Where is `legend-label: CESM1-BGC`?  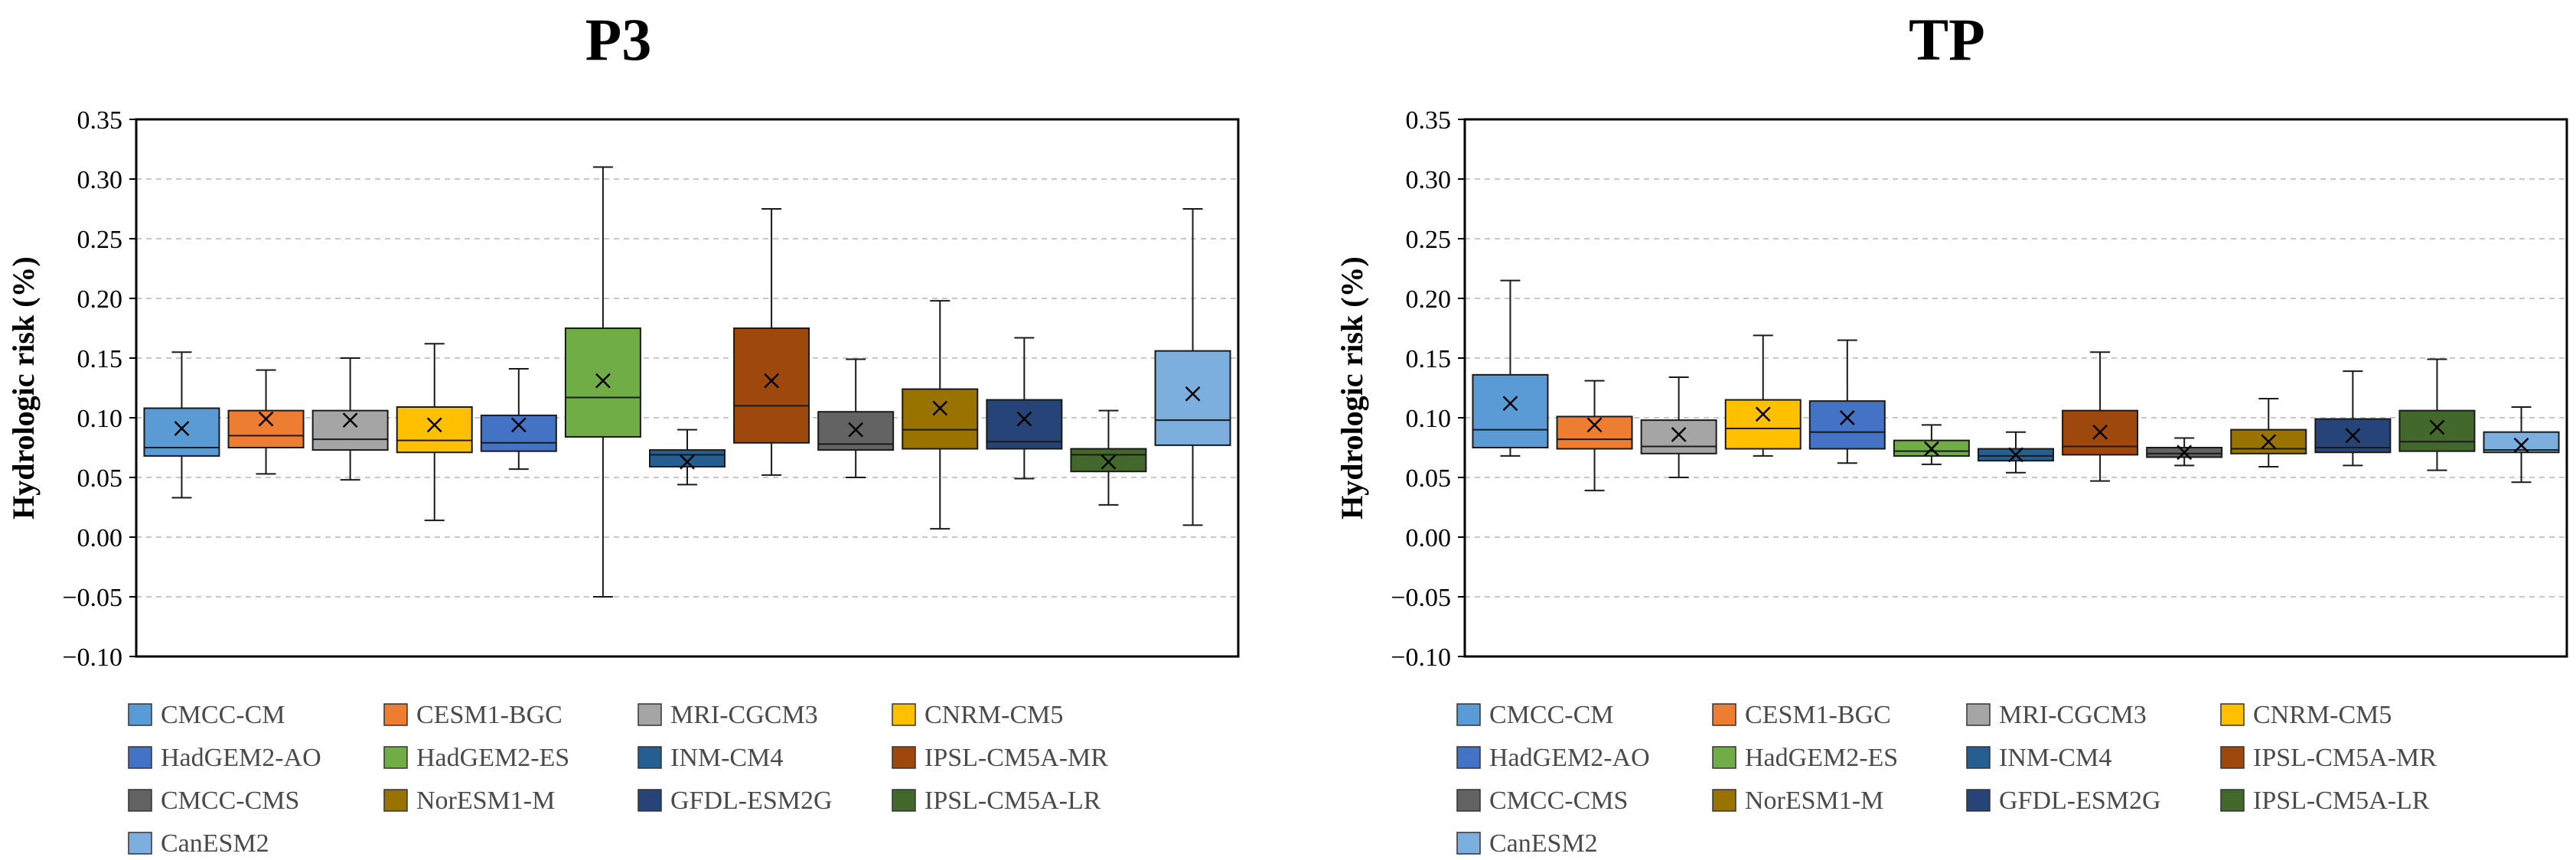
legend-label: CESM1-BGC is located at coordinates (1818, 715).